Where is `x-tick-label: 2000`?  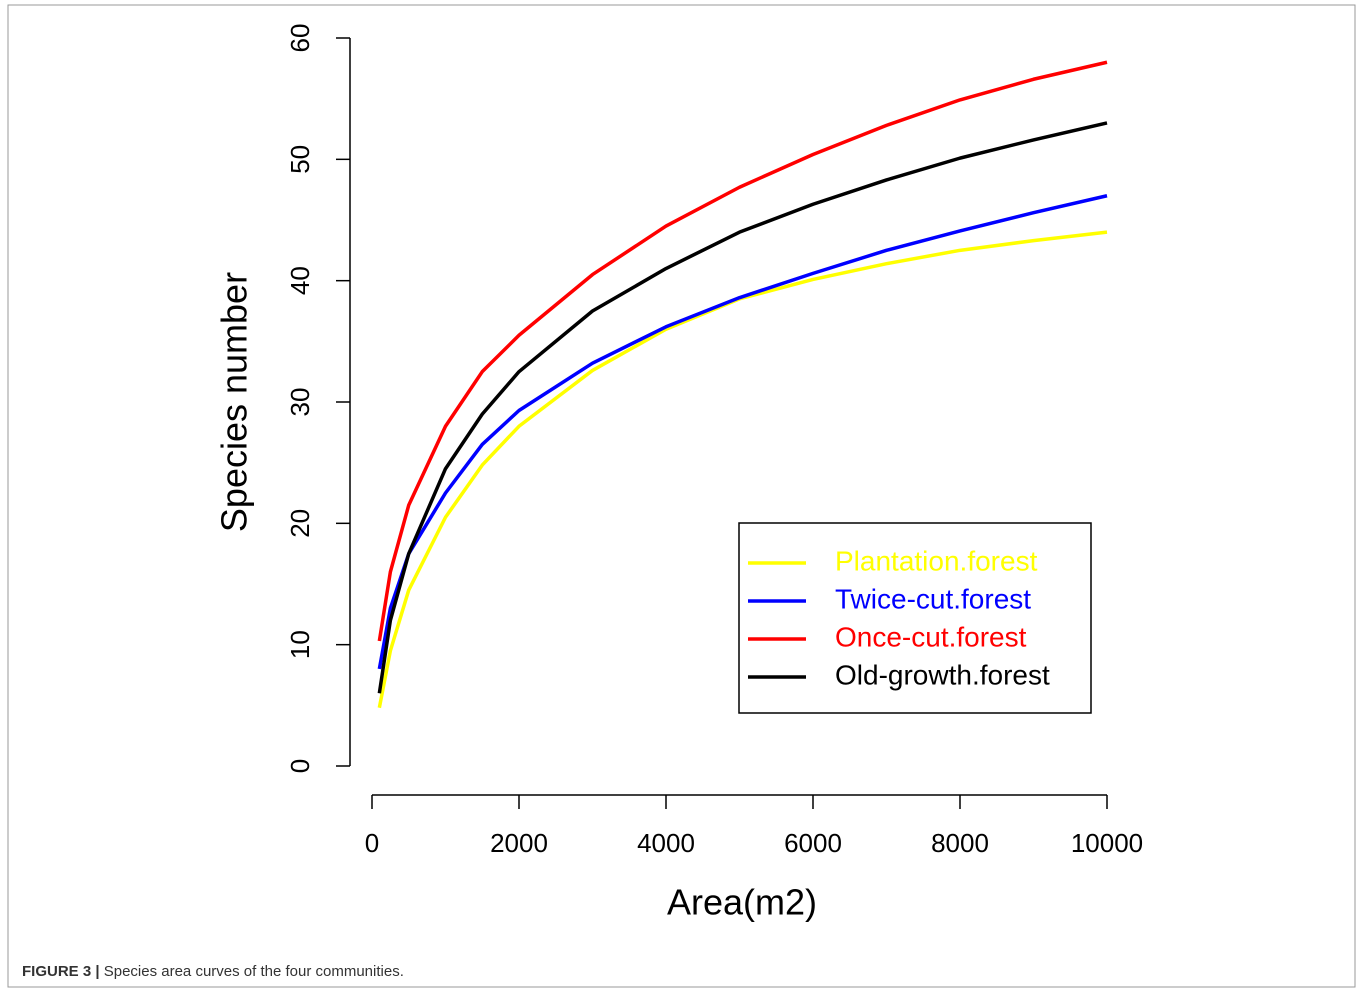 x-tick-label: 2000 is located at coordinates (519, 843).